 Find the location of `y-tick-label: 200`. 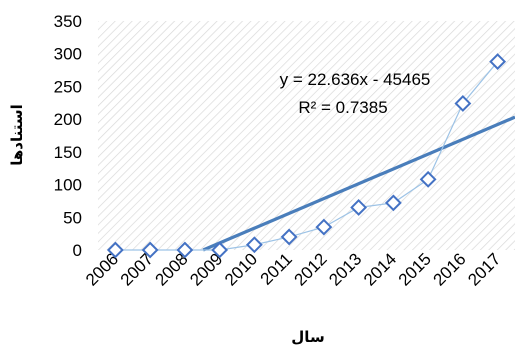

y-tick-label: 200 is located at coordinates (68, 119).